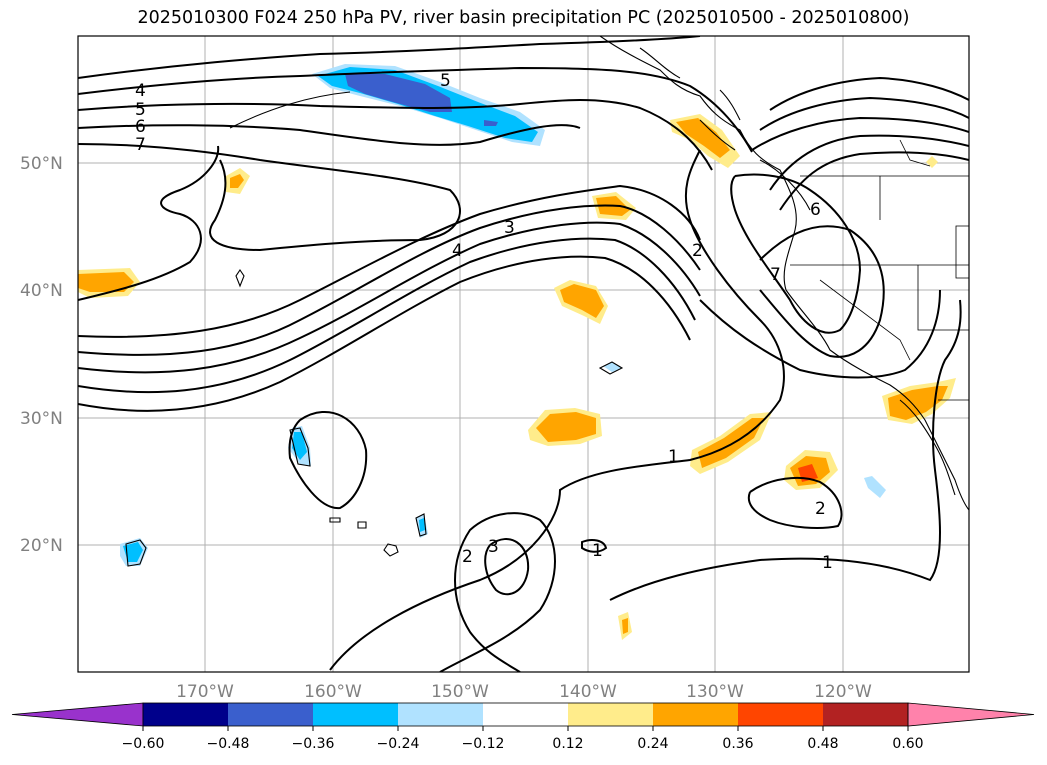 The height and width of the screenshot is (765, 1047). I want to click on colorbar-tick-label: −0.48, so click(228, 744).